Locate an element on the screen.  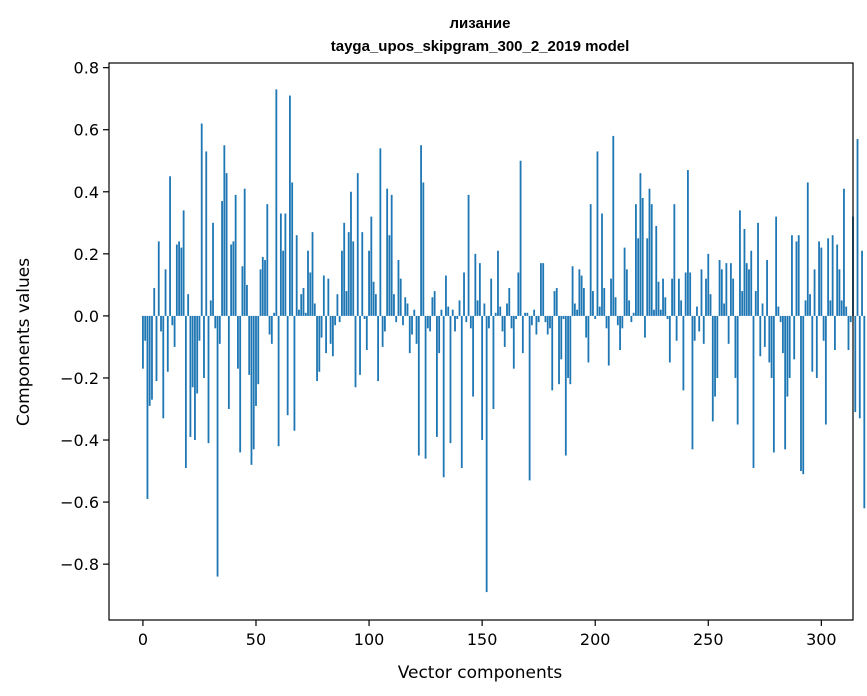
y-tick-label: −0.2 is located at coordinates (79, 378).